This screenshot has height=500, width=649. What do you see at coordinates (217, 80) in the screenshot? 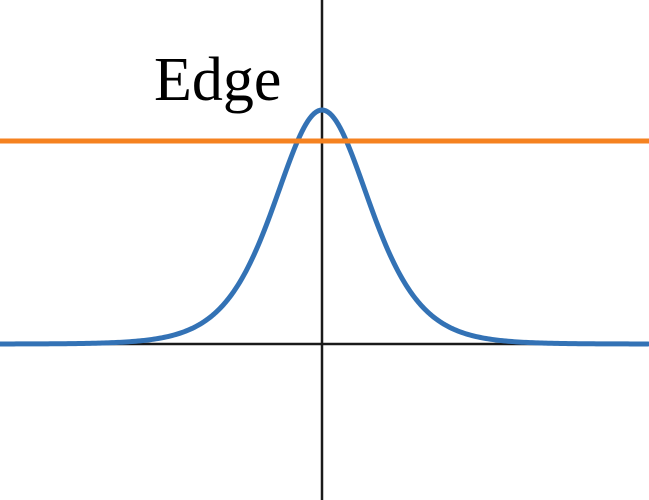
I see `edge-label: Edge` at bounding box center [217, 80].